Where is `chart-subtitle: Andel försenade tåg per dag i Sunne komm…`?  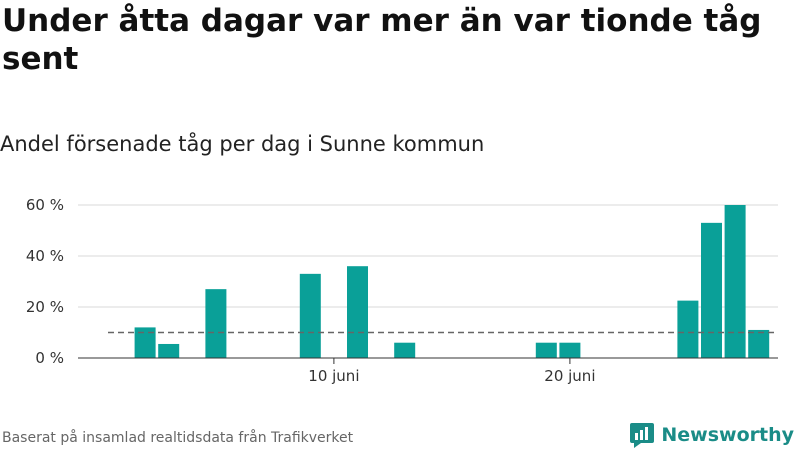 chart-subtitle: Andel försenade tåg per dag i Sunne komm… is located at coordinates (242, 144).